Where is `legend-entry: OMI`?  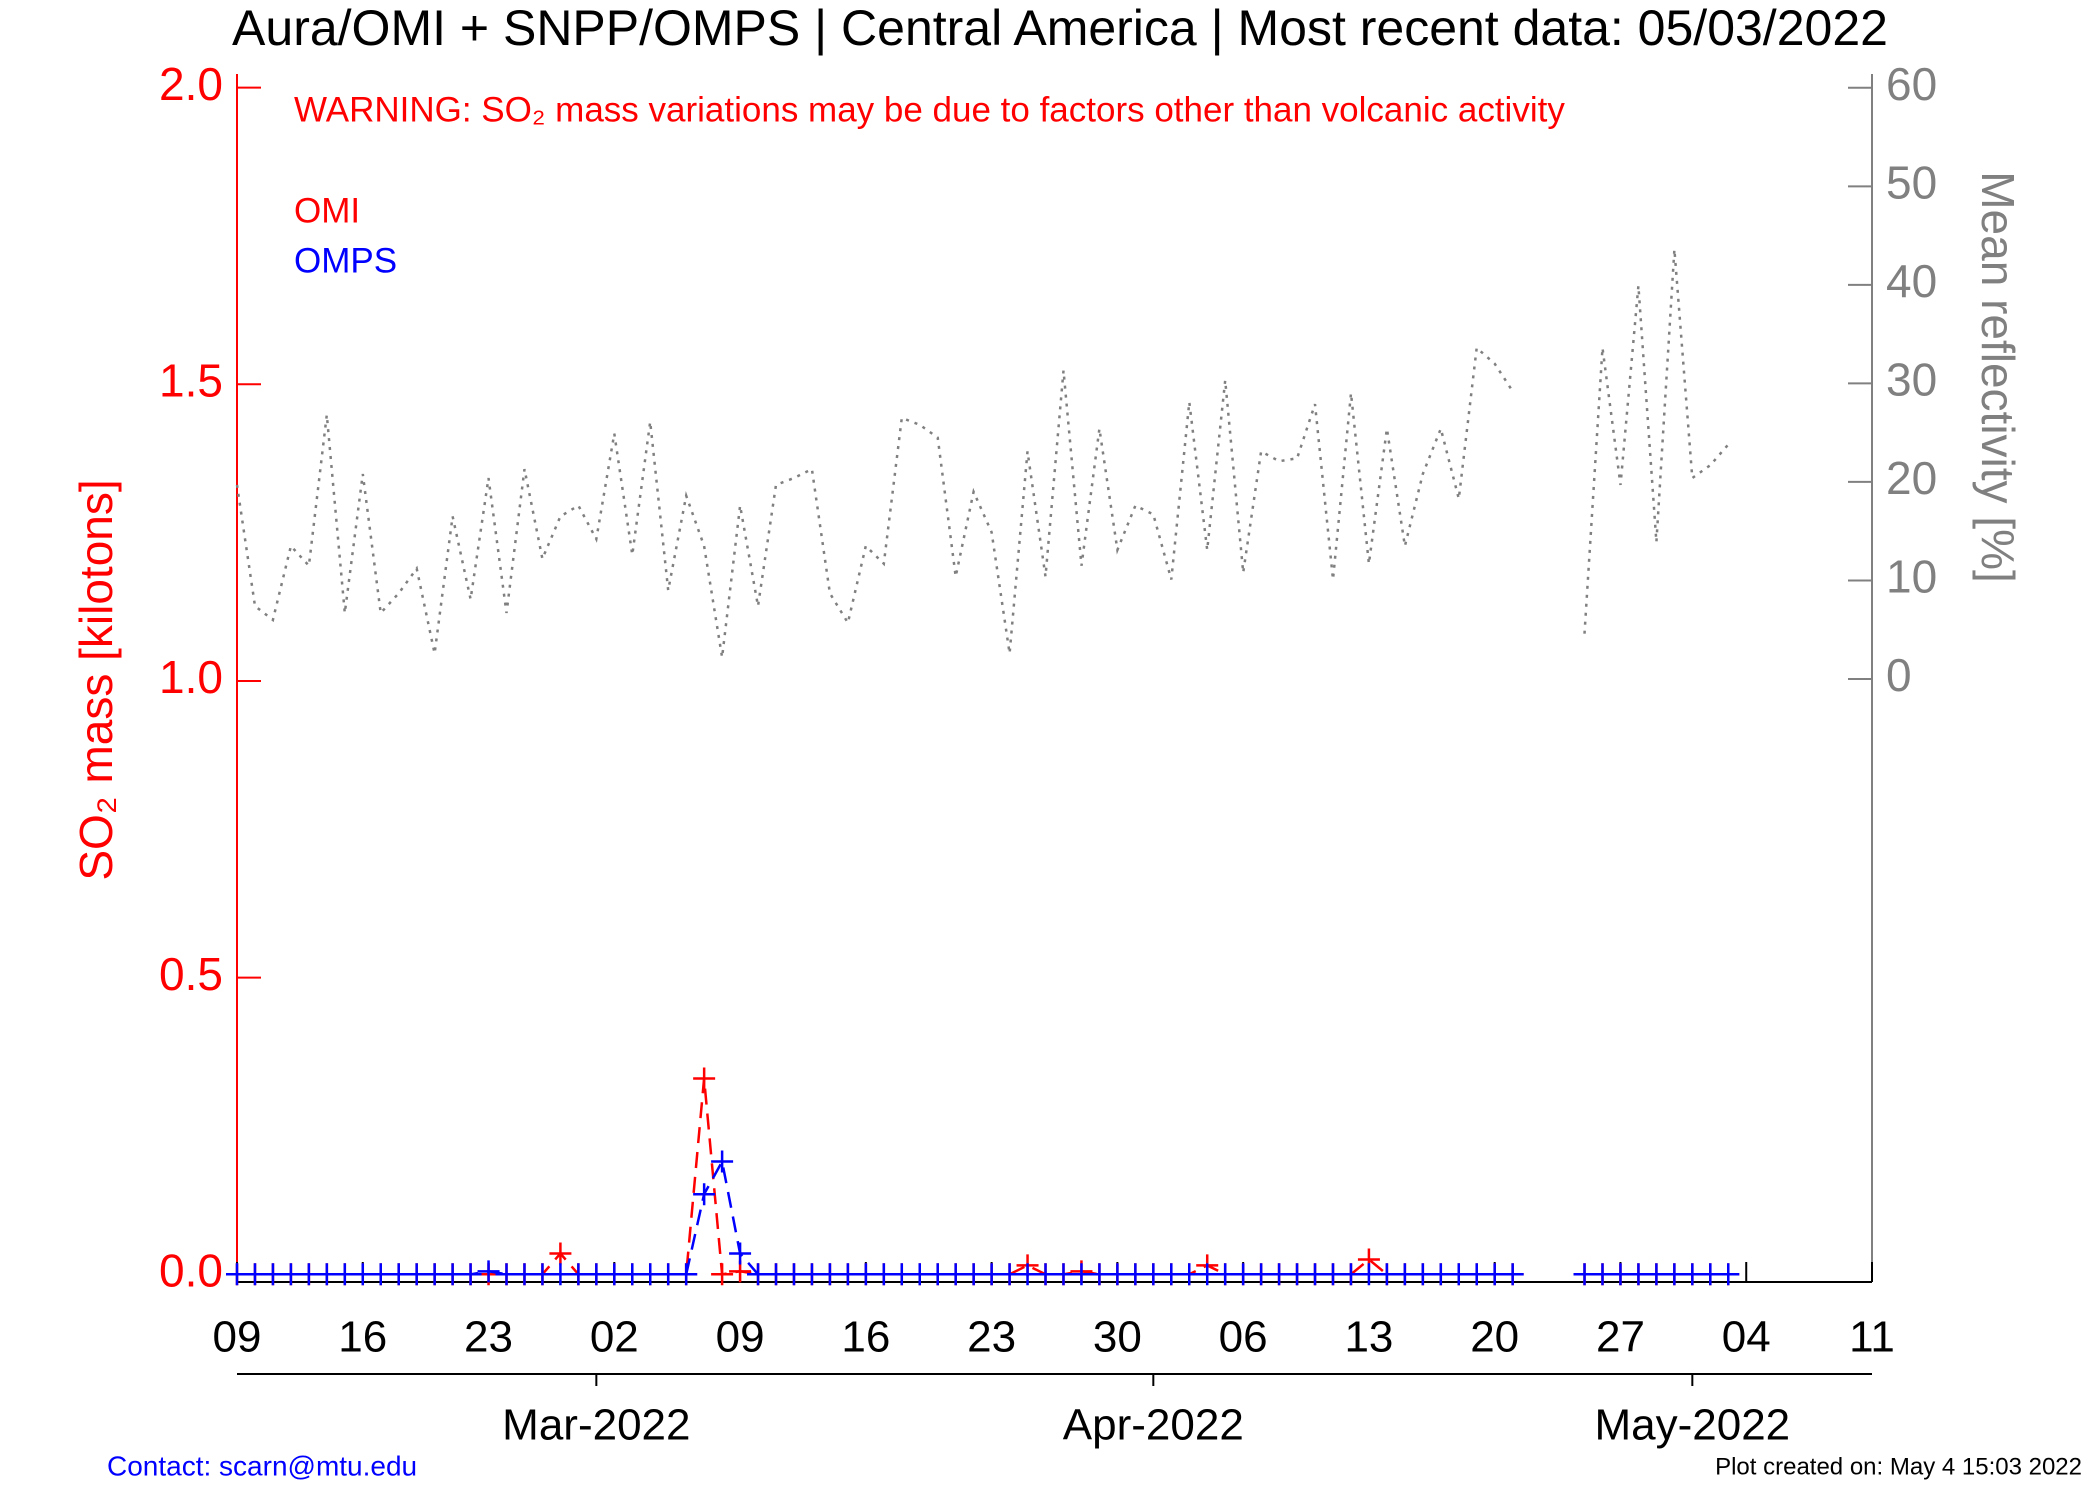 legend-entry: OMI is located at coordinates (327, 210).